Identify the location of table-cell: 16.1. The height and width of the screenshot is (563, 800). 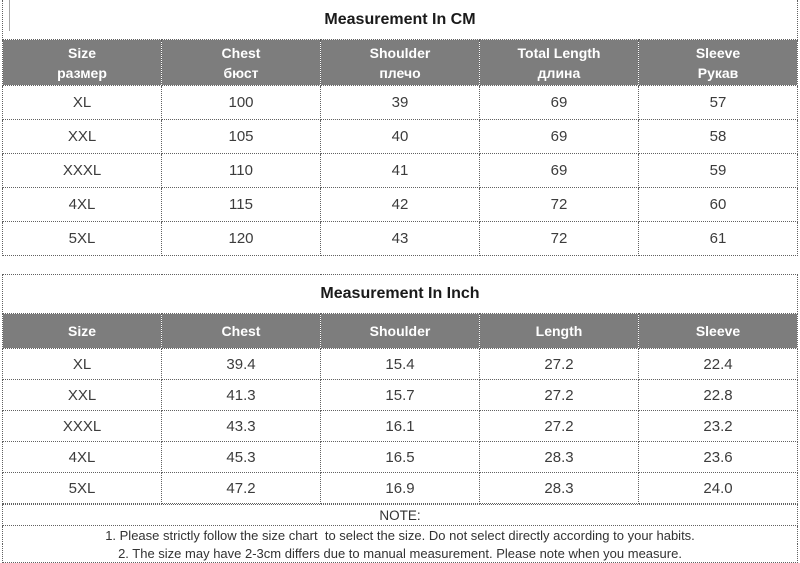
(400, 426).